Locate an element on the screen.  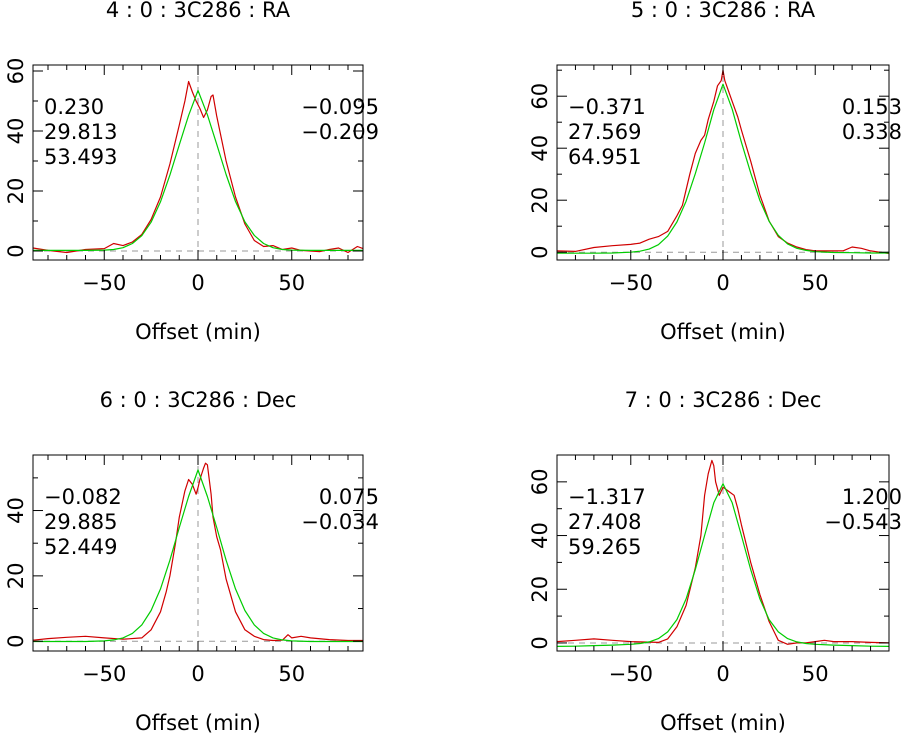
fit-parameter-right: −0.034 is located at coordinates (340, 522).